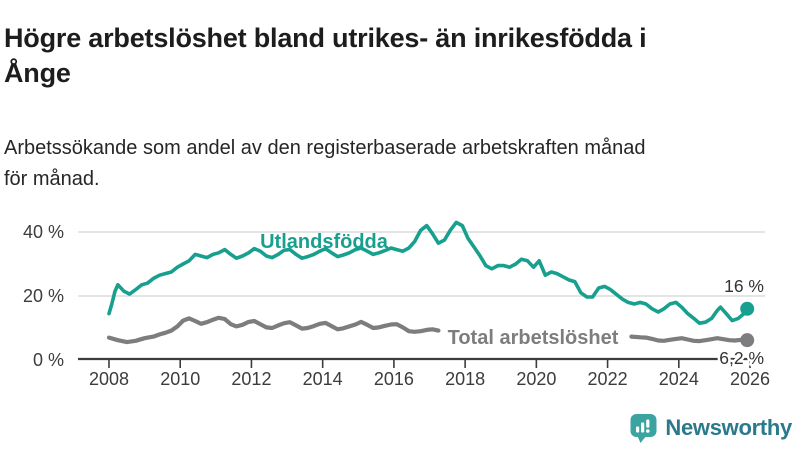 This screenshot has width=800, height=450. I want to click on y-tick-label-20: 20 %, so click(43, 296).